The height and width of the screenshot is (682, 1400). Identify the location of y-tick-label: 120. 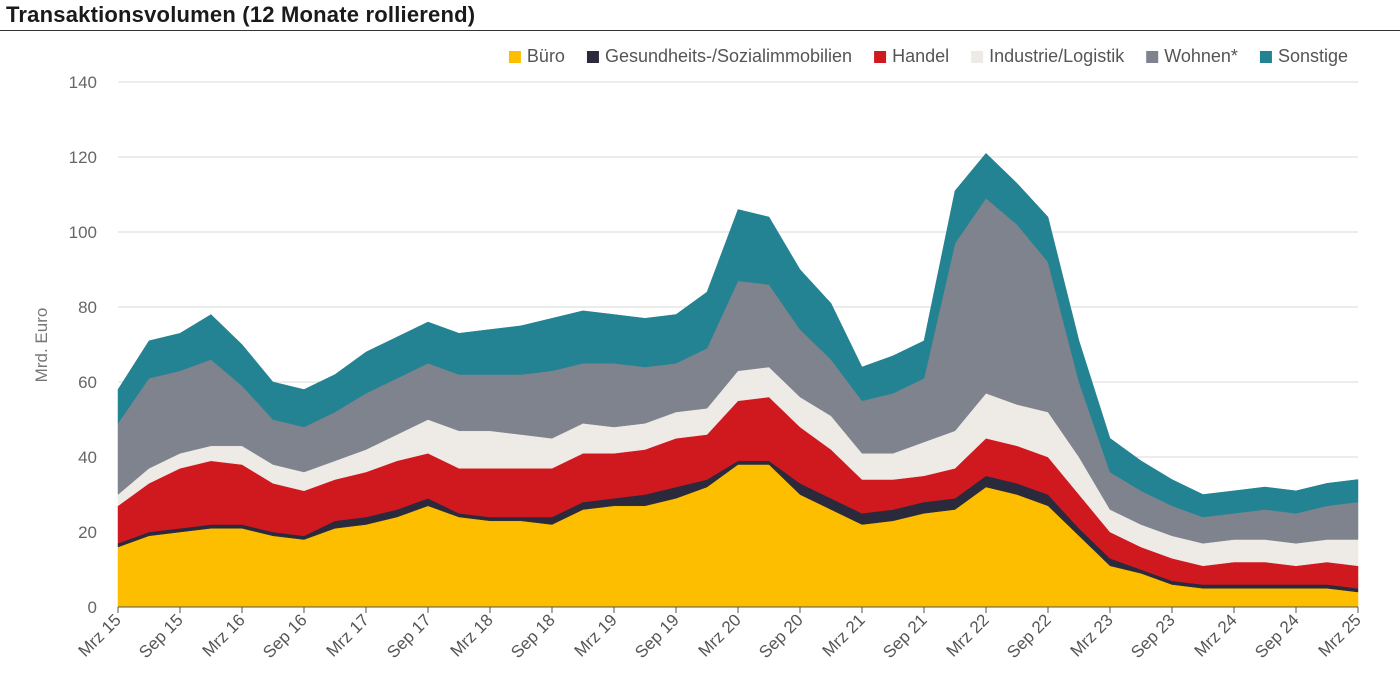
(83, 157).